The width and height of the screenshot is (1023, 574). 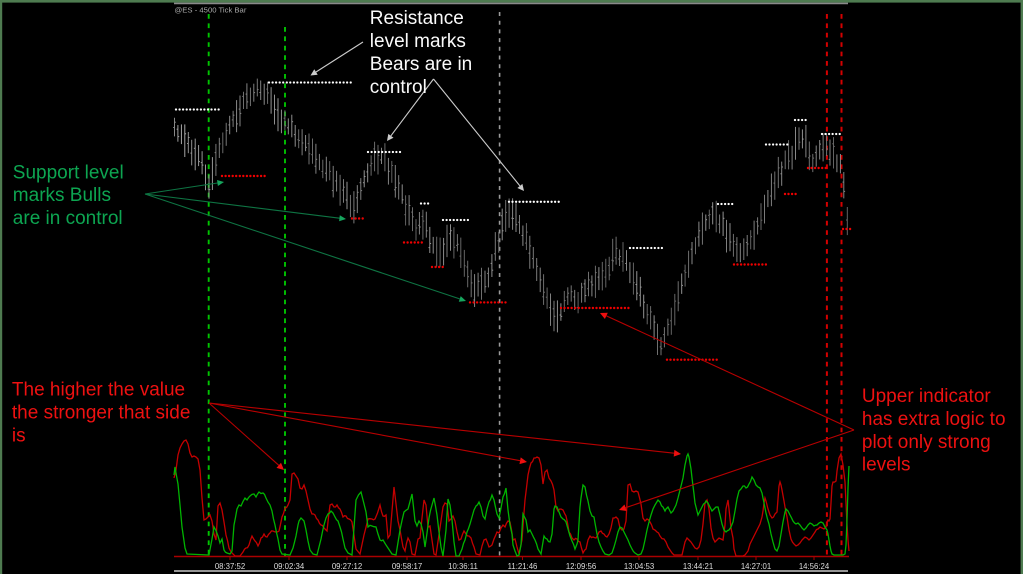 I want to click on svg-text: 11:21:46, so click(x=523, y=566).